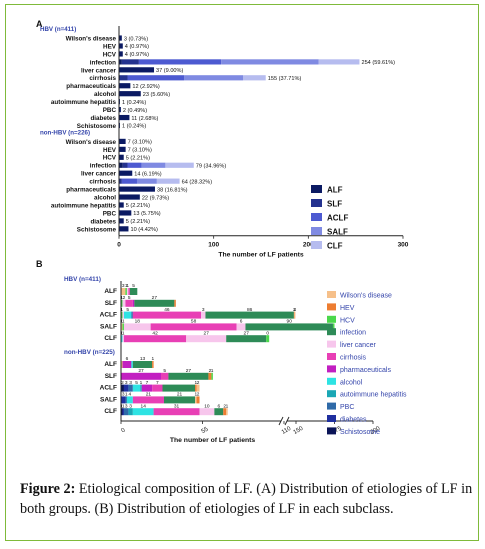  What do you see at coordinates (65, 132) in the screenshot?
I see `panel-a-group-label-1: non-HBV (n=226)` at bounding box center [65, 132].